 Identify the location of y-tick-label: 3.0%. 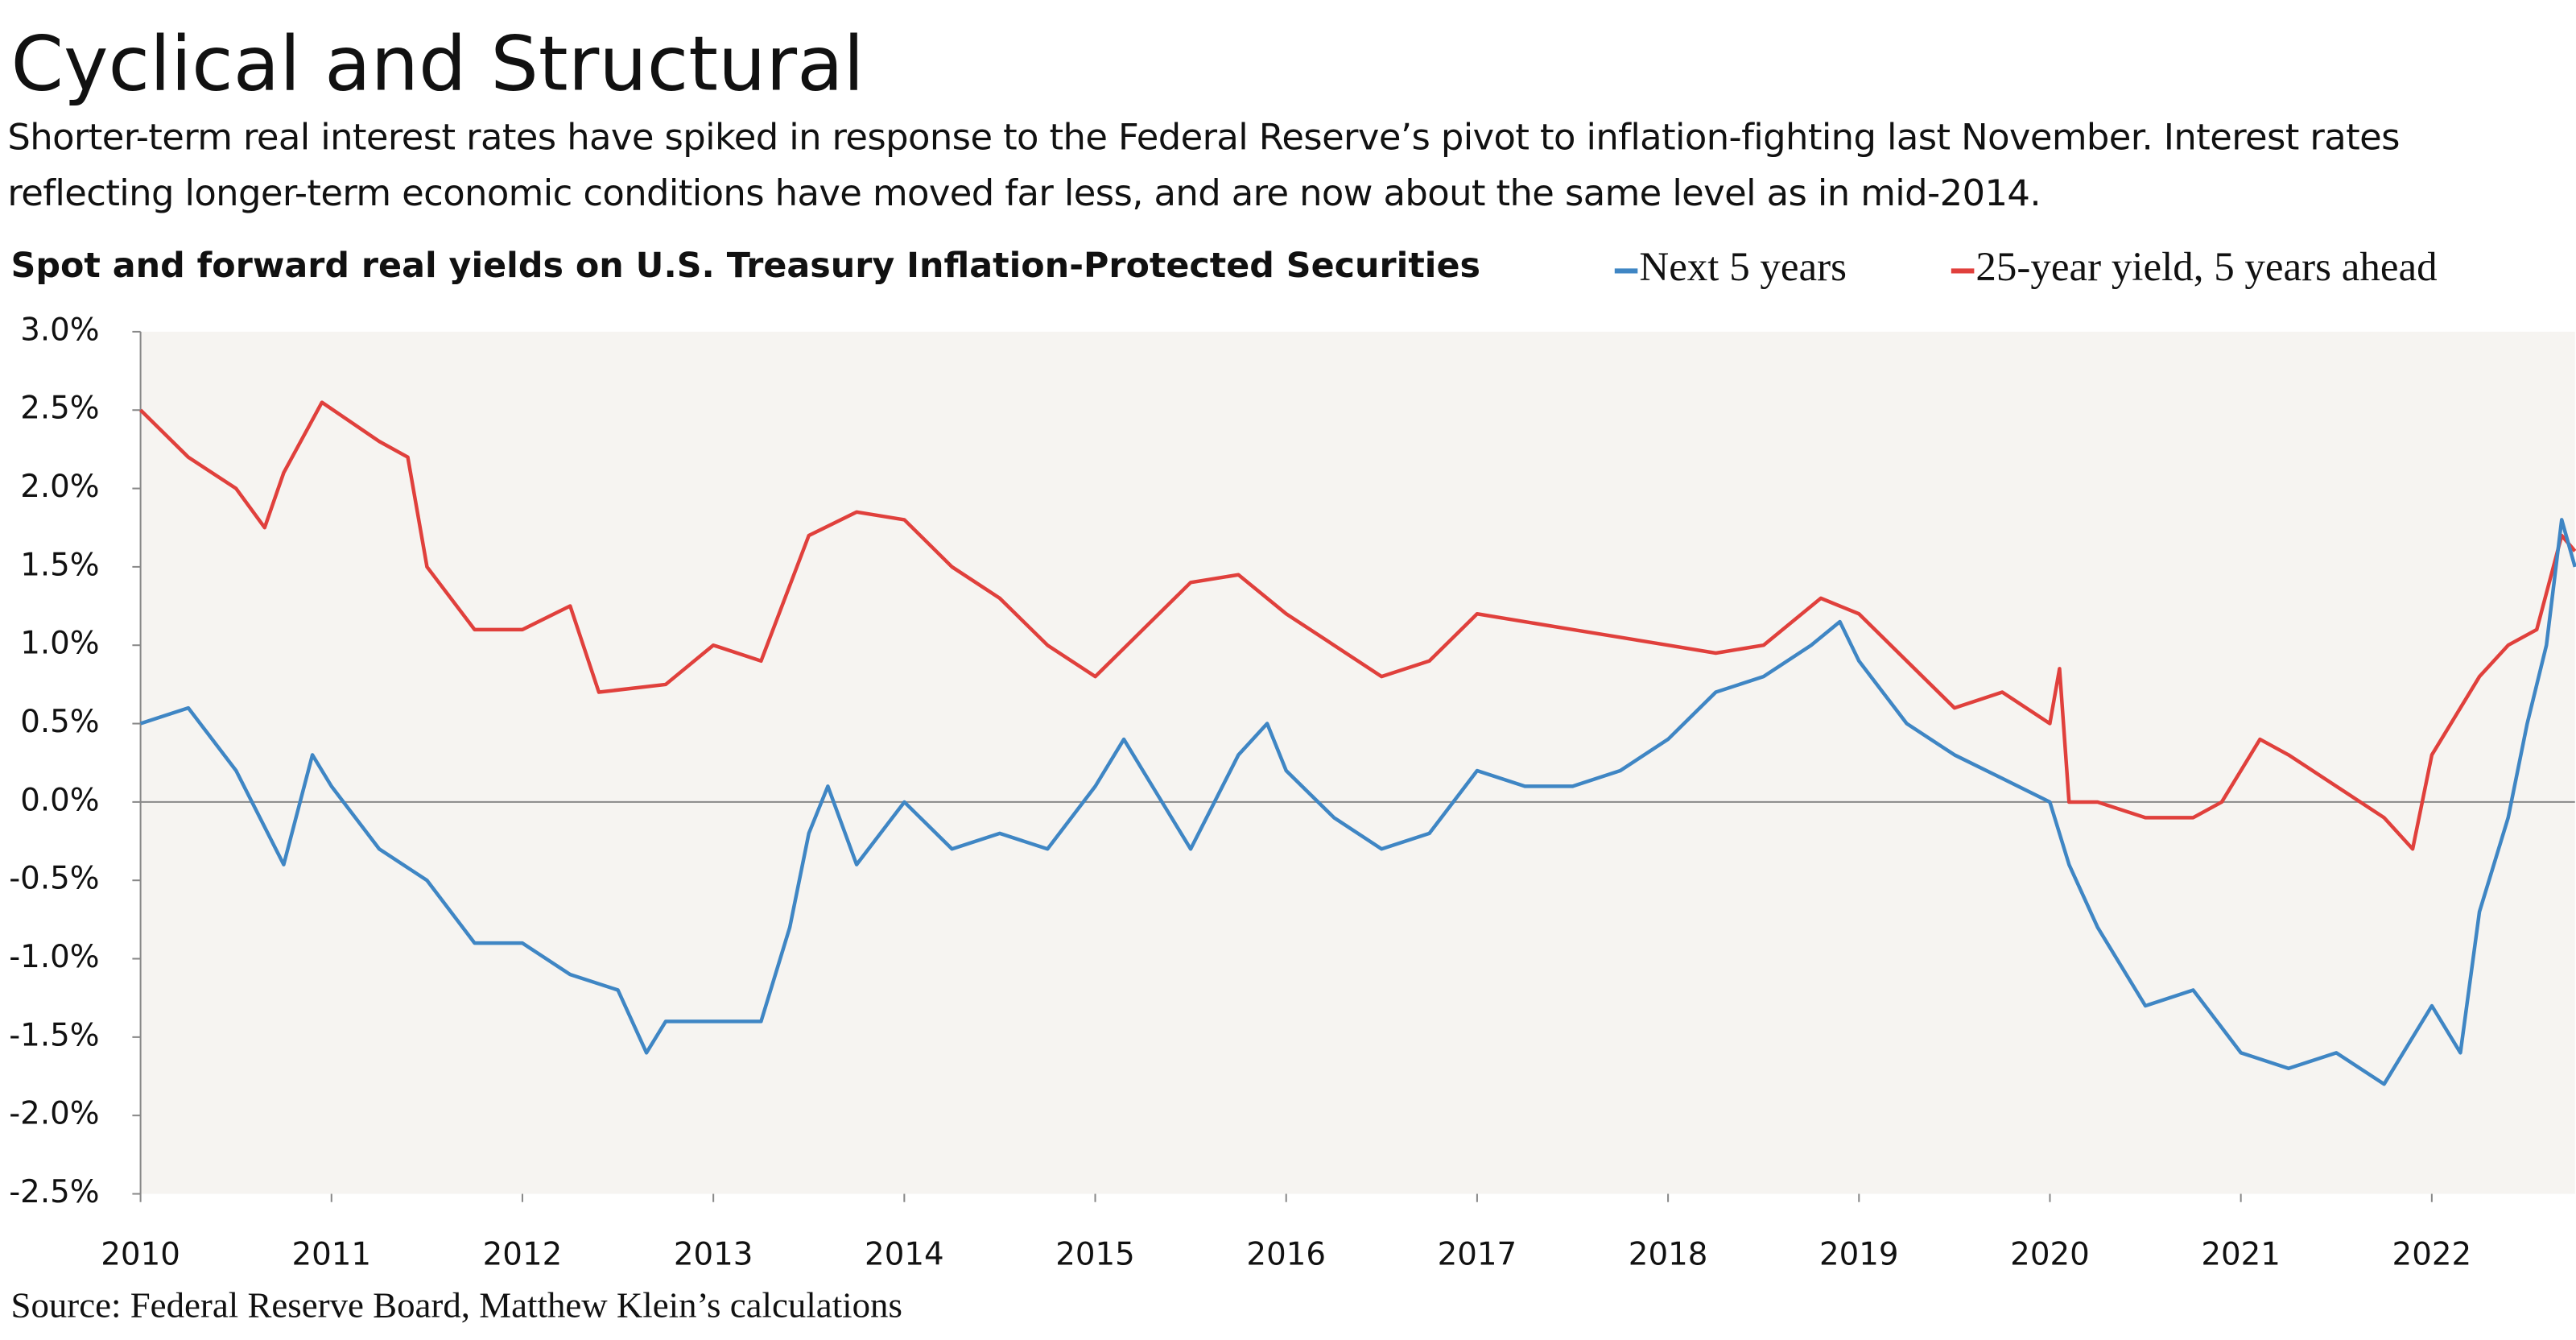
(59, 330).